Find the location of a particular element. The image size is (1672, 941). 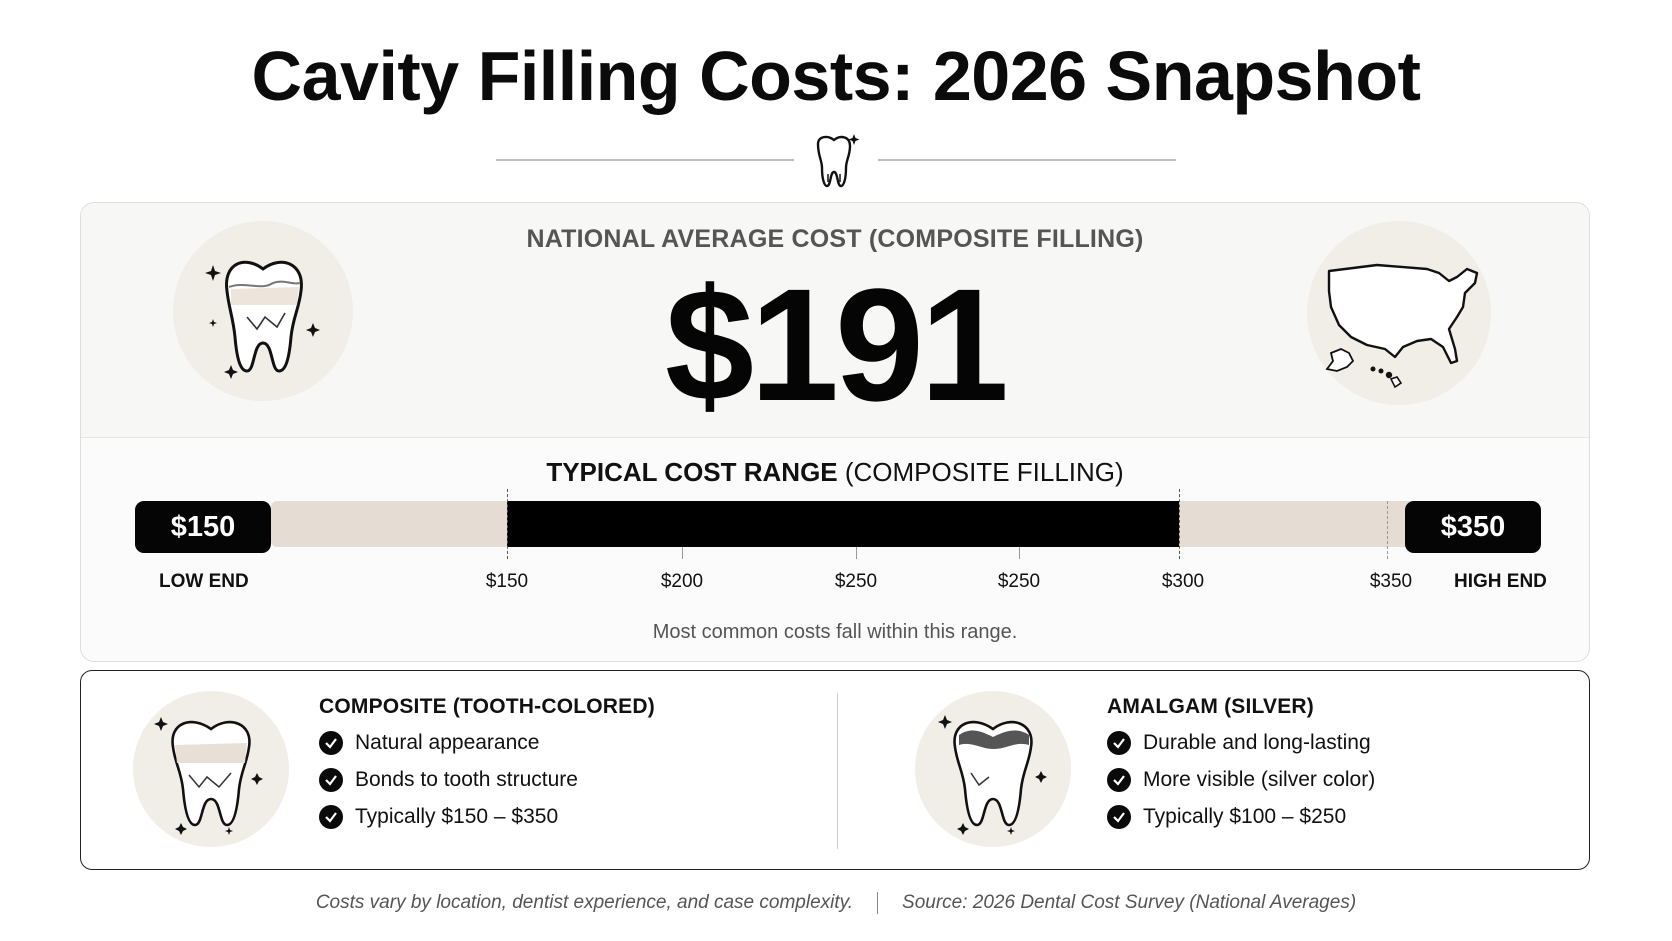

low-end-label: LOW END is located at coordinates (204, 581).